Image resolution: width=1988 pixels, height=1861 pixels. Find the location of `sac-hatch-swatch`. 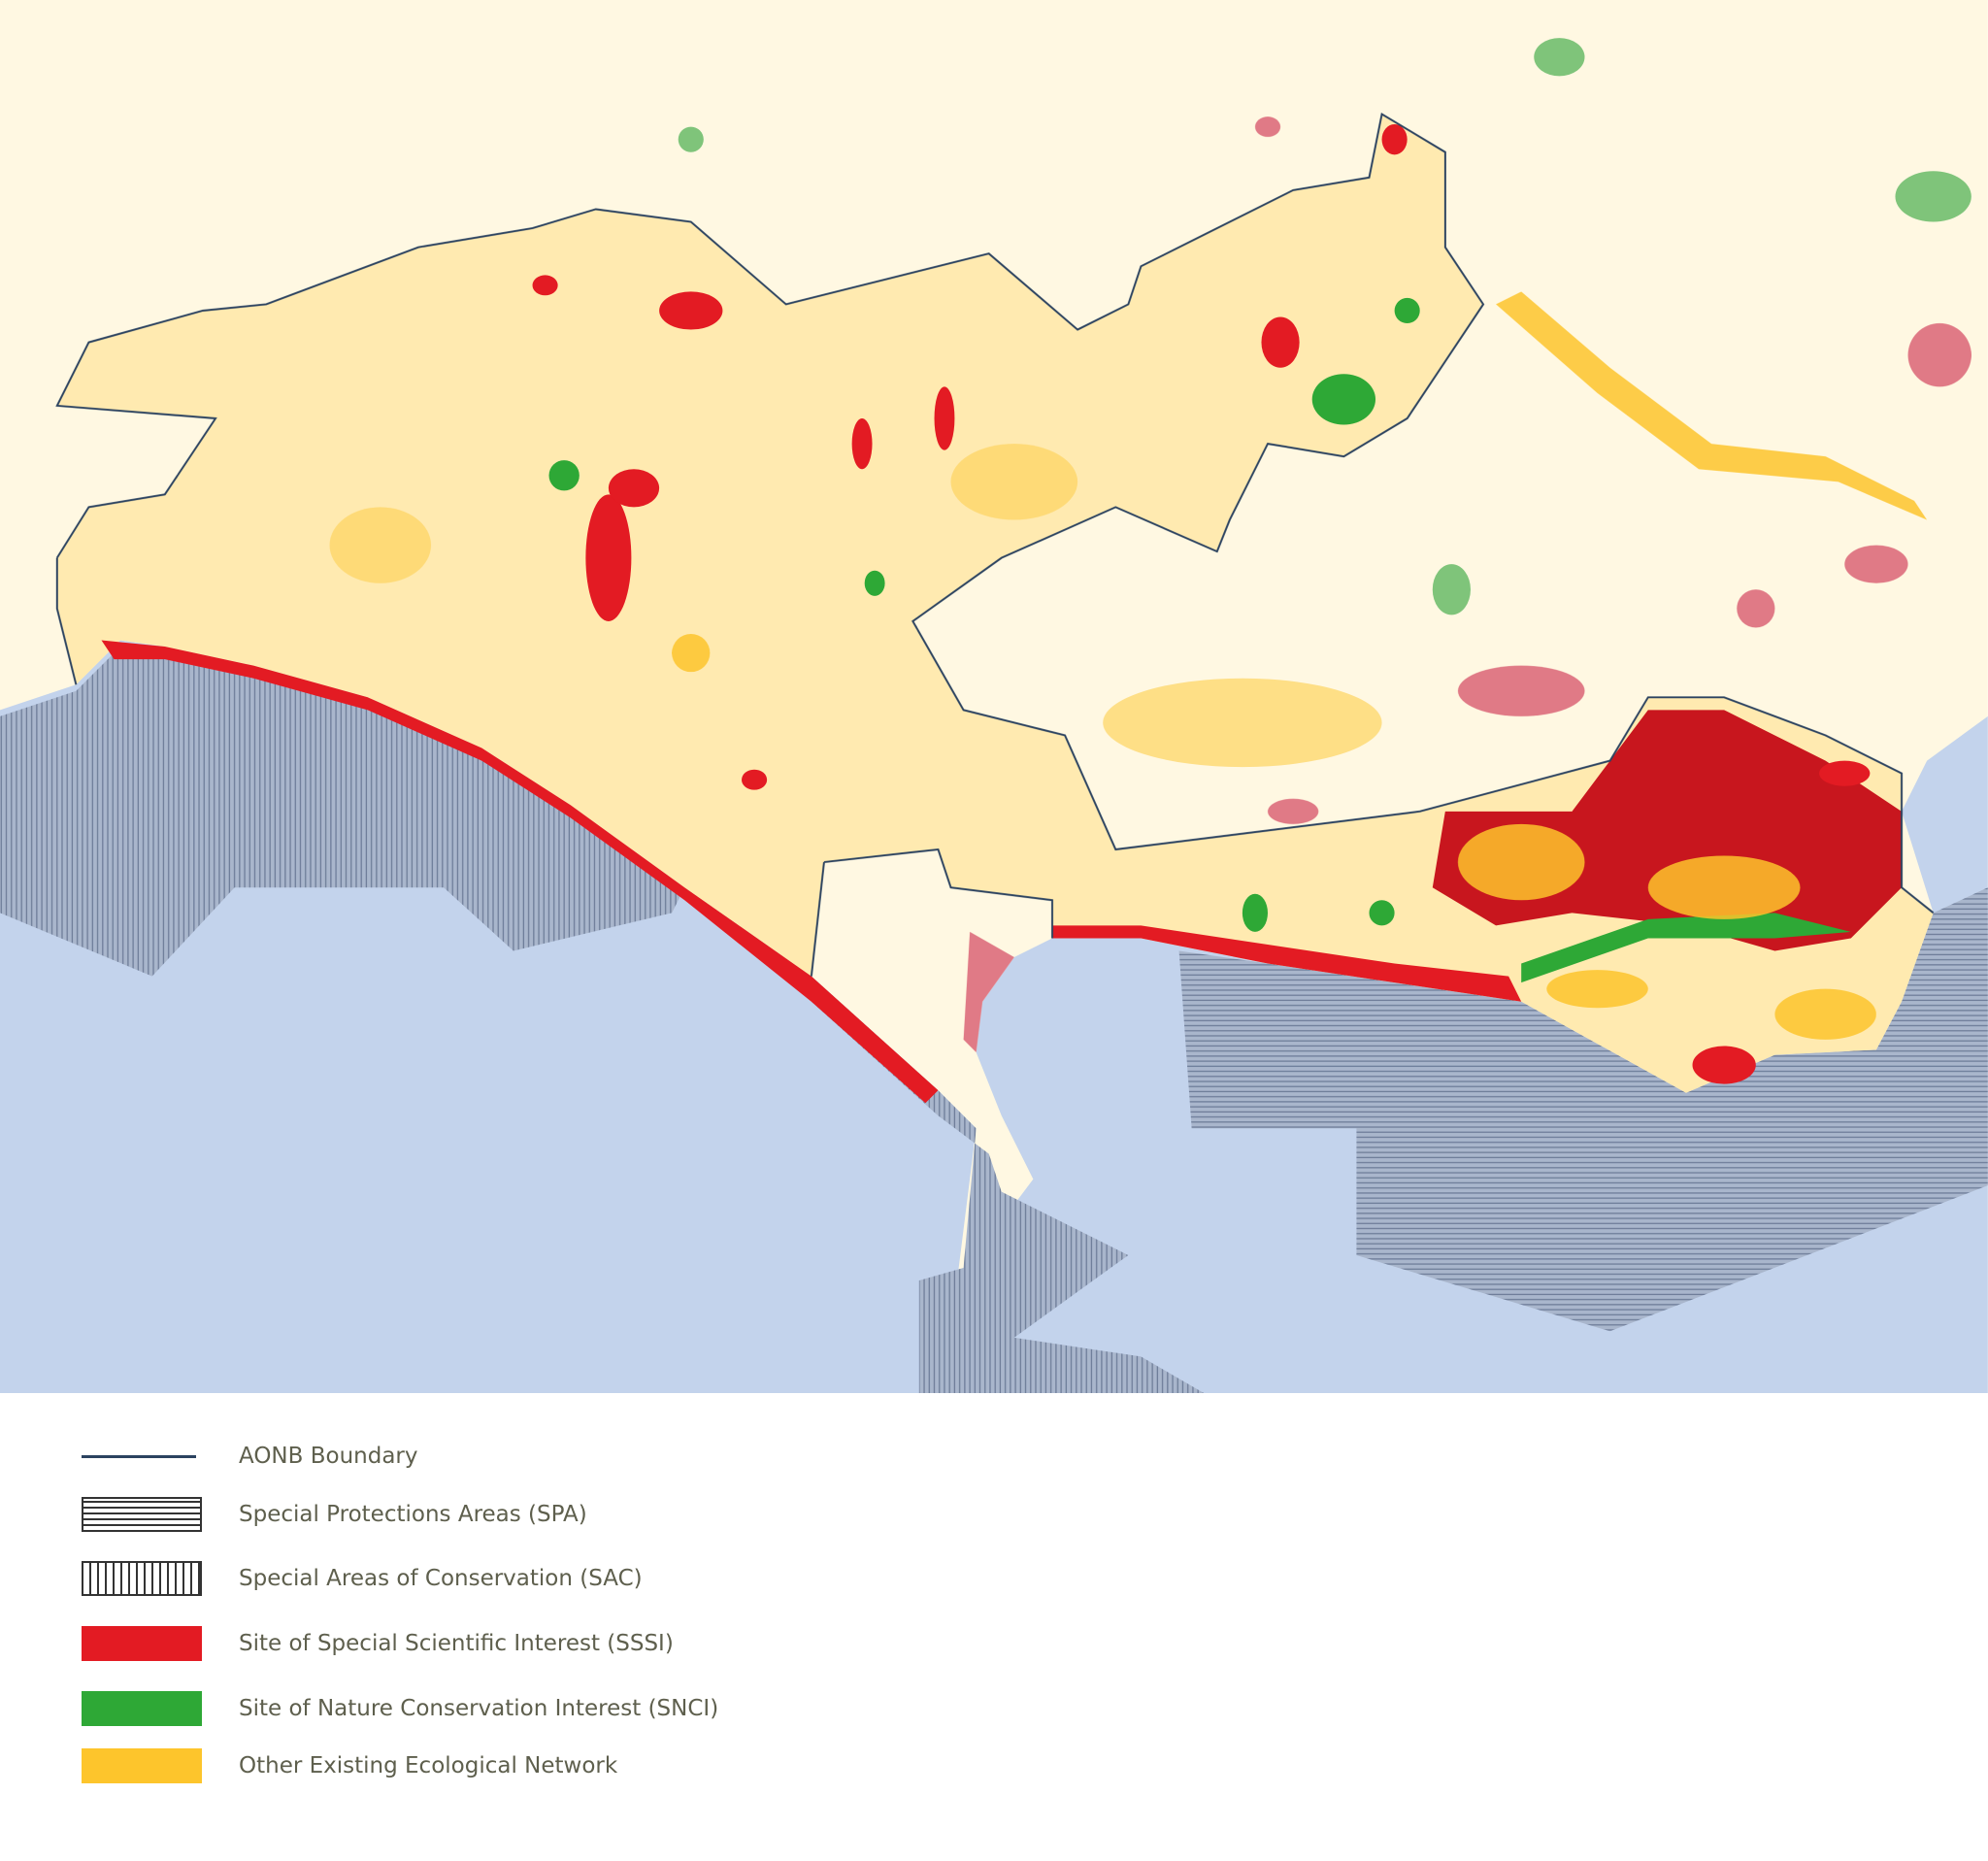

sac-hatch-swatch is located at coordinates (142, 1578).